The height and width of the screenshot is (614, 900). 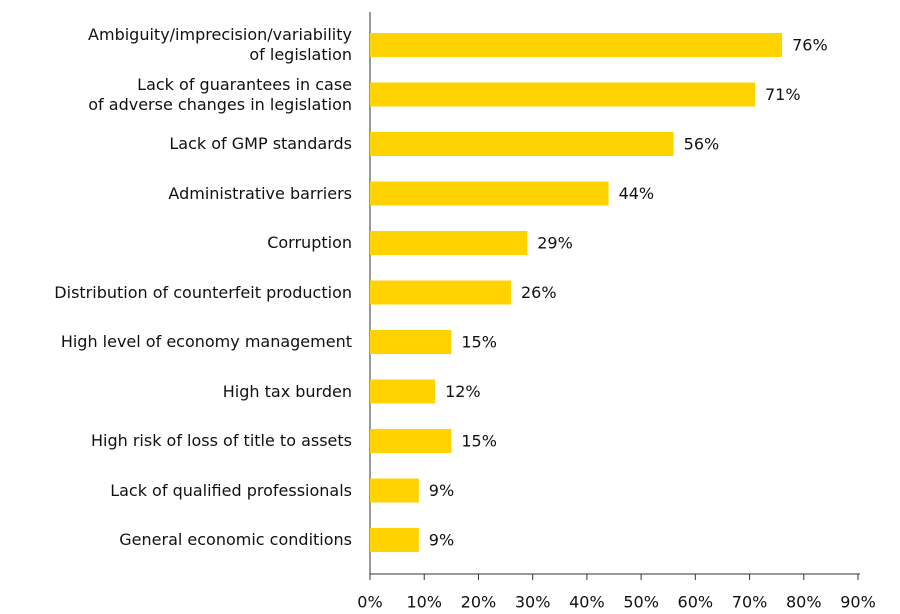 What do you see at coordinates (702, 144) in the screenshot?
I see `value-label: 56%` at bounding box center [702, 144].